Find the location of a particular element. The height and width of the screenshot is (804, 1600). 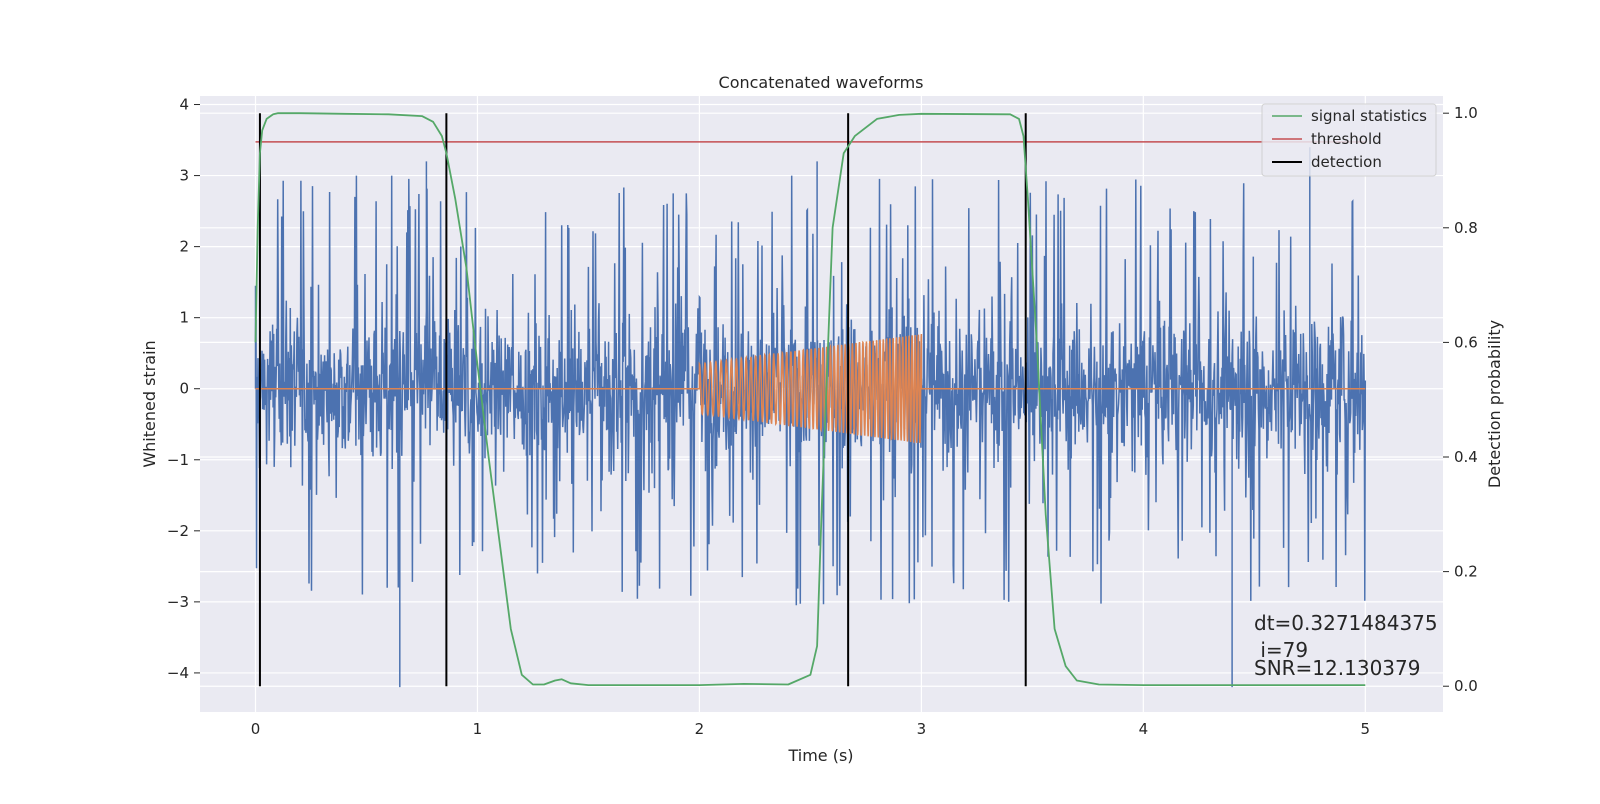

y-tick-label: 3 is located at coordinates (184, 176).